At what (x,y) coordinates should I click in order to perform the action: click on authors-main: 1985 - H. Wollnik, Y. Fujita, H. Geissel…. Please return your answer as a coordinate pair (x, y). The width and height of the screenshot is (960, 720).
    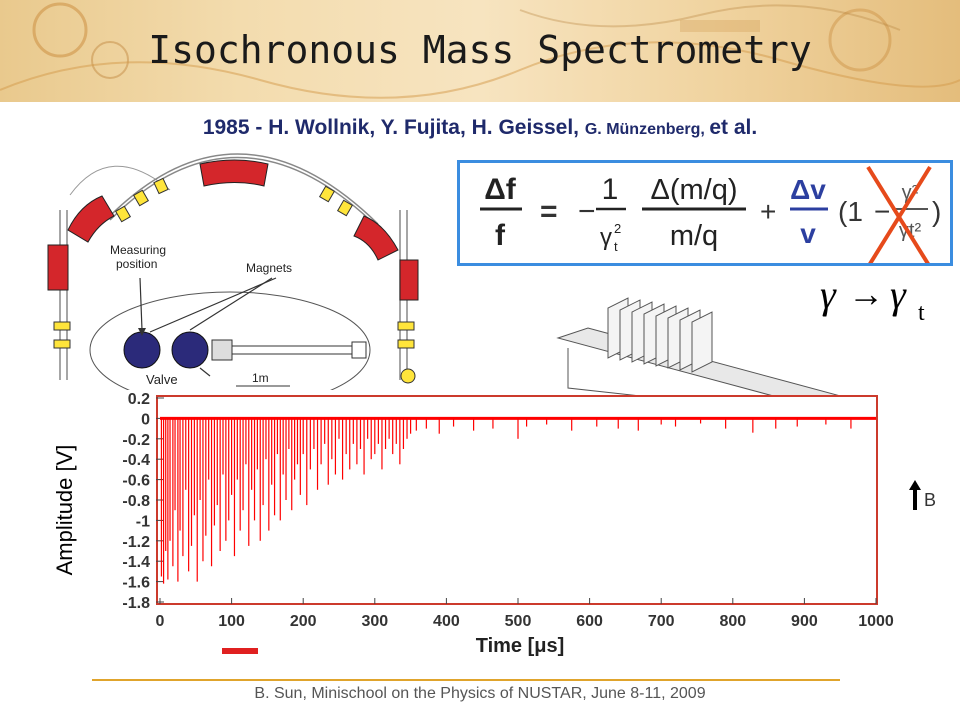
    Looking at the image, I should click on (393, 127).